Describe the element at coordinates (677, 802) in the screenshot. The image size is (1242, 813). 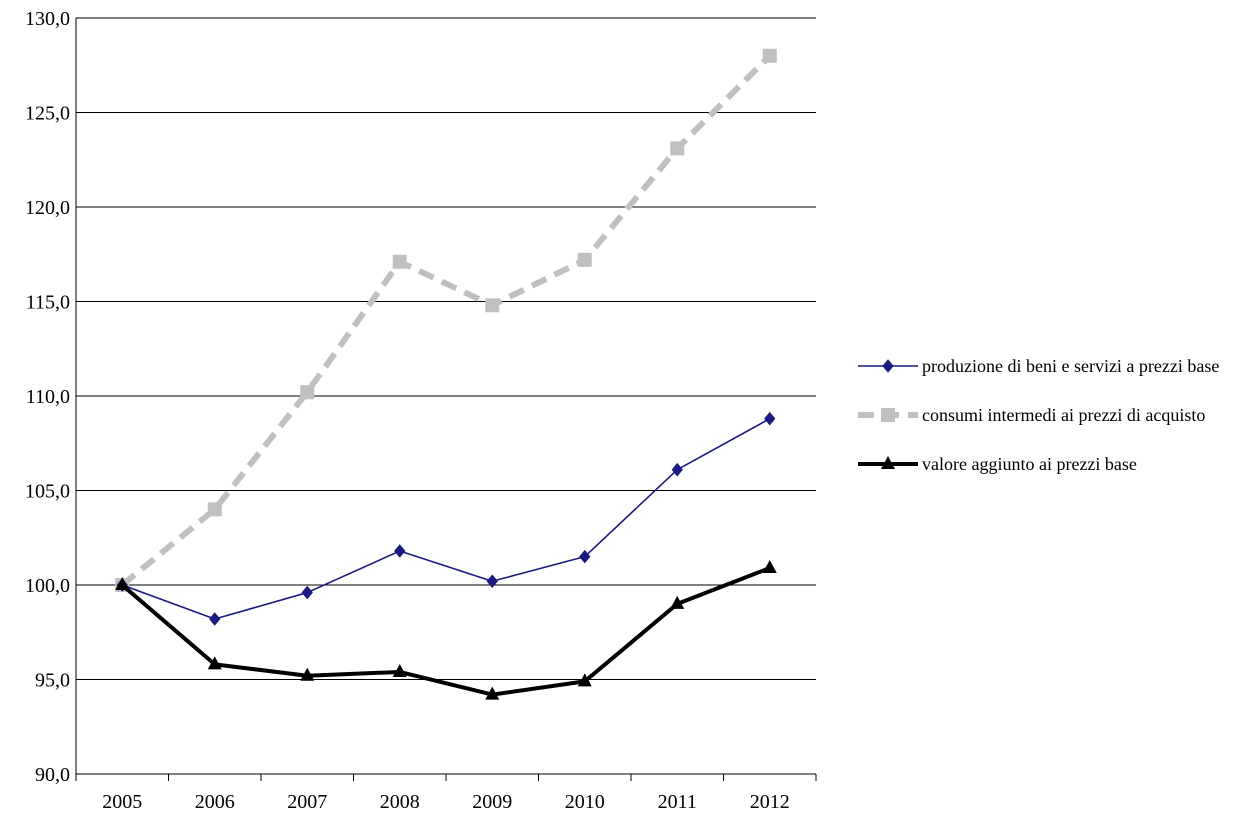
I see `x-tick-label: 2011` at that location.